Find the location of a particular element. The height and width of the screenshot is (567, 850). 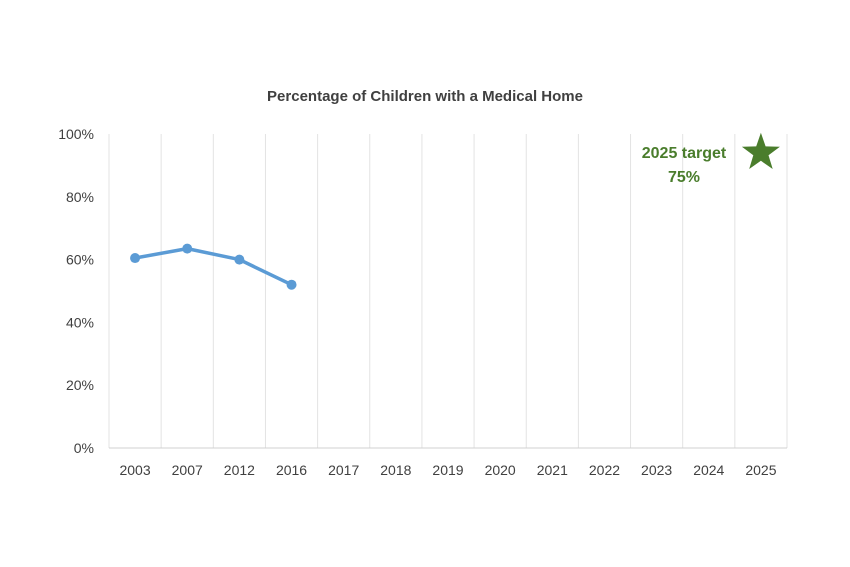

x-tick-label: 2019 is located at coordinates (447, 470).